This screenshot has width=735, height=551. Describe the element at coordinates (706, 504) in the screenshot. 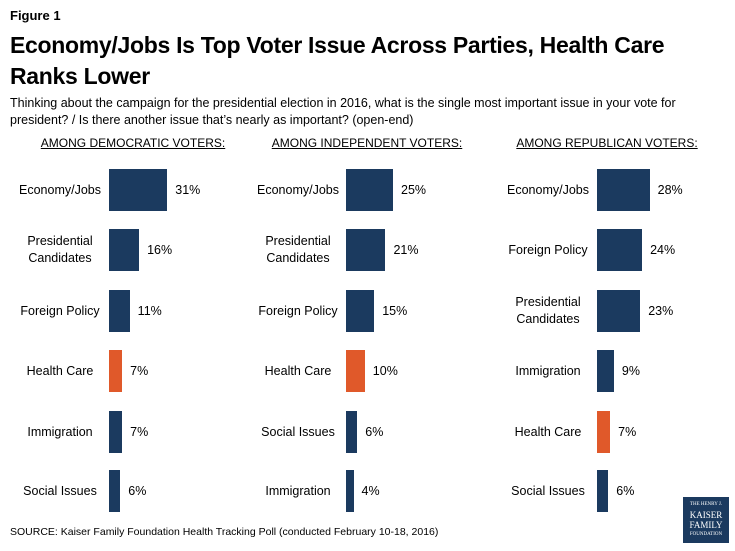

I see `logo-text: THE HENRY J.` at that location.